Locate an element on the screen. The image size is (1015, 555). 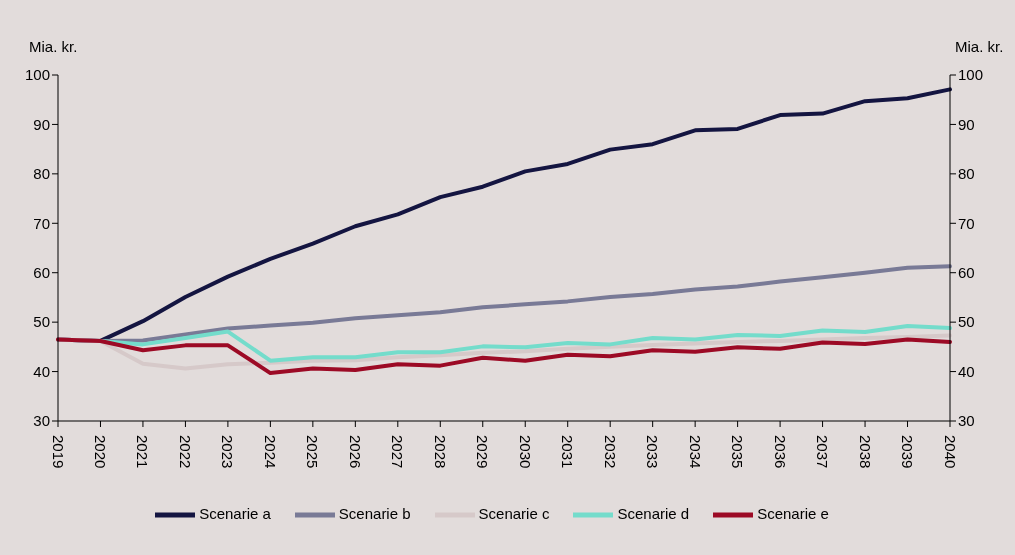
x-tick-label: 2037 is located at coordinates (823, 452).